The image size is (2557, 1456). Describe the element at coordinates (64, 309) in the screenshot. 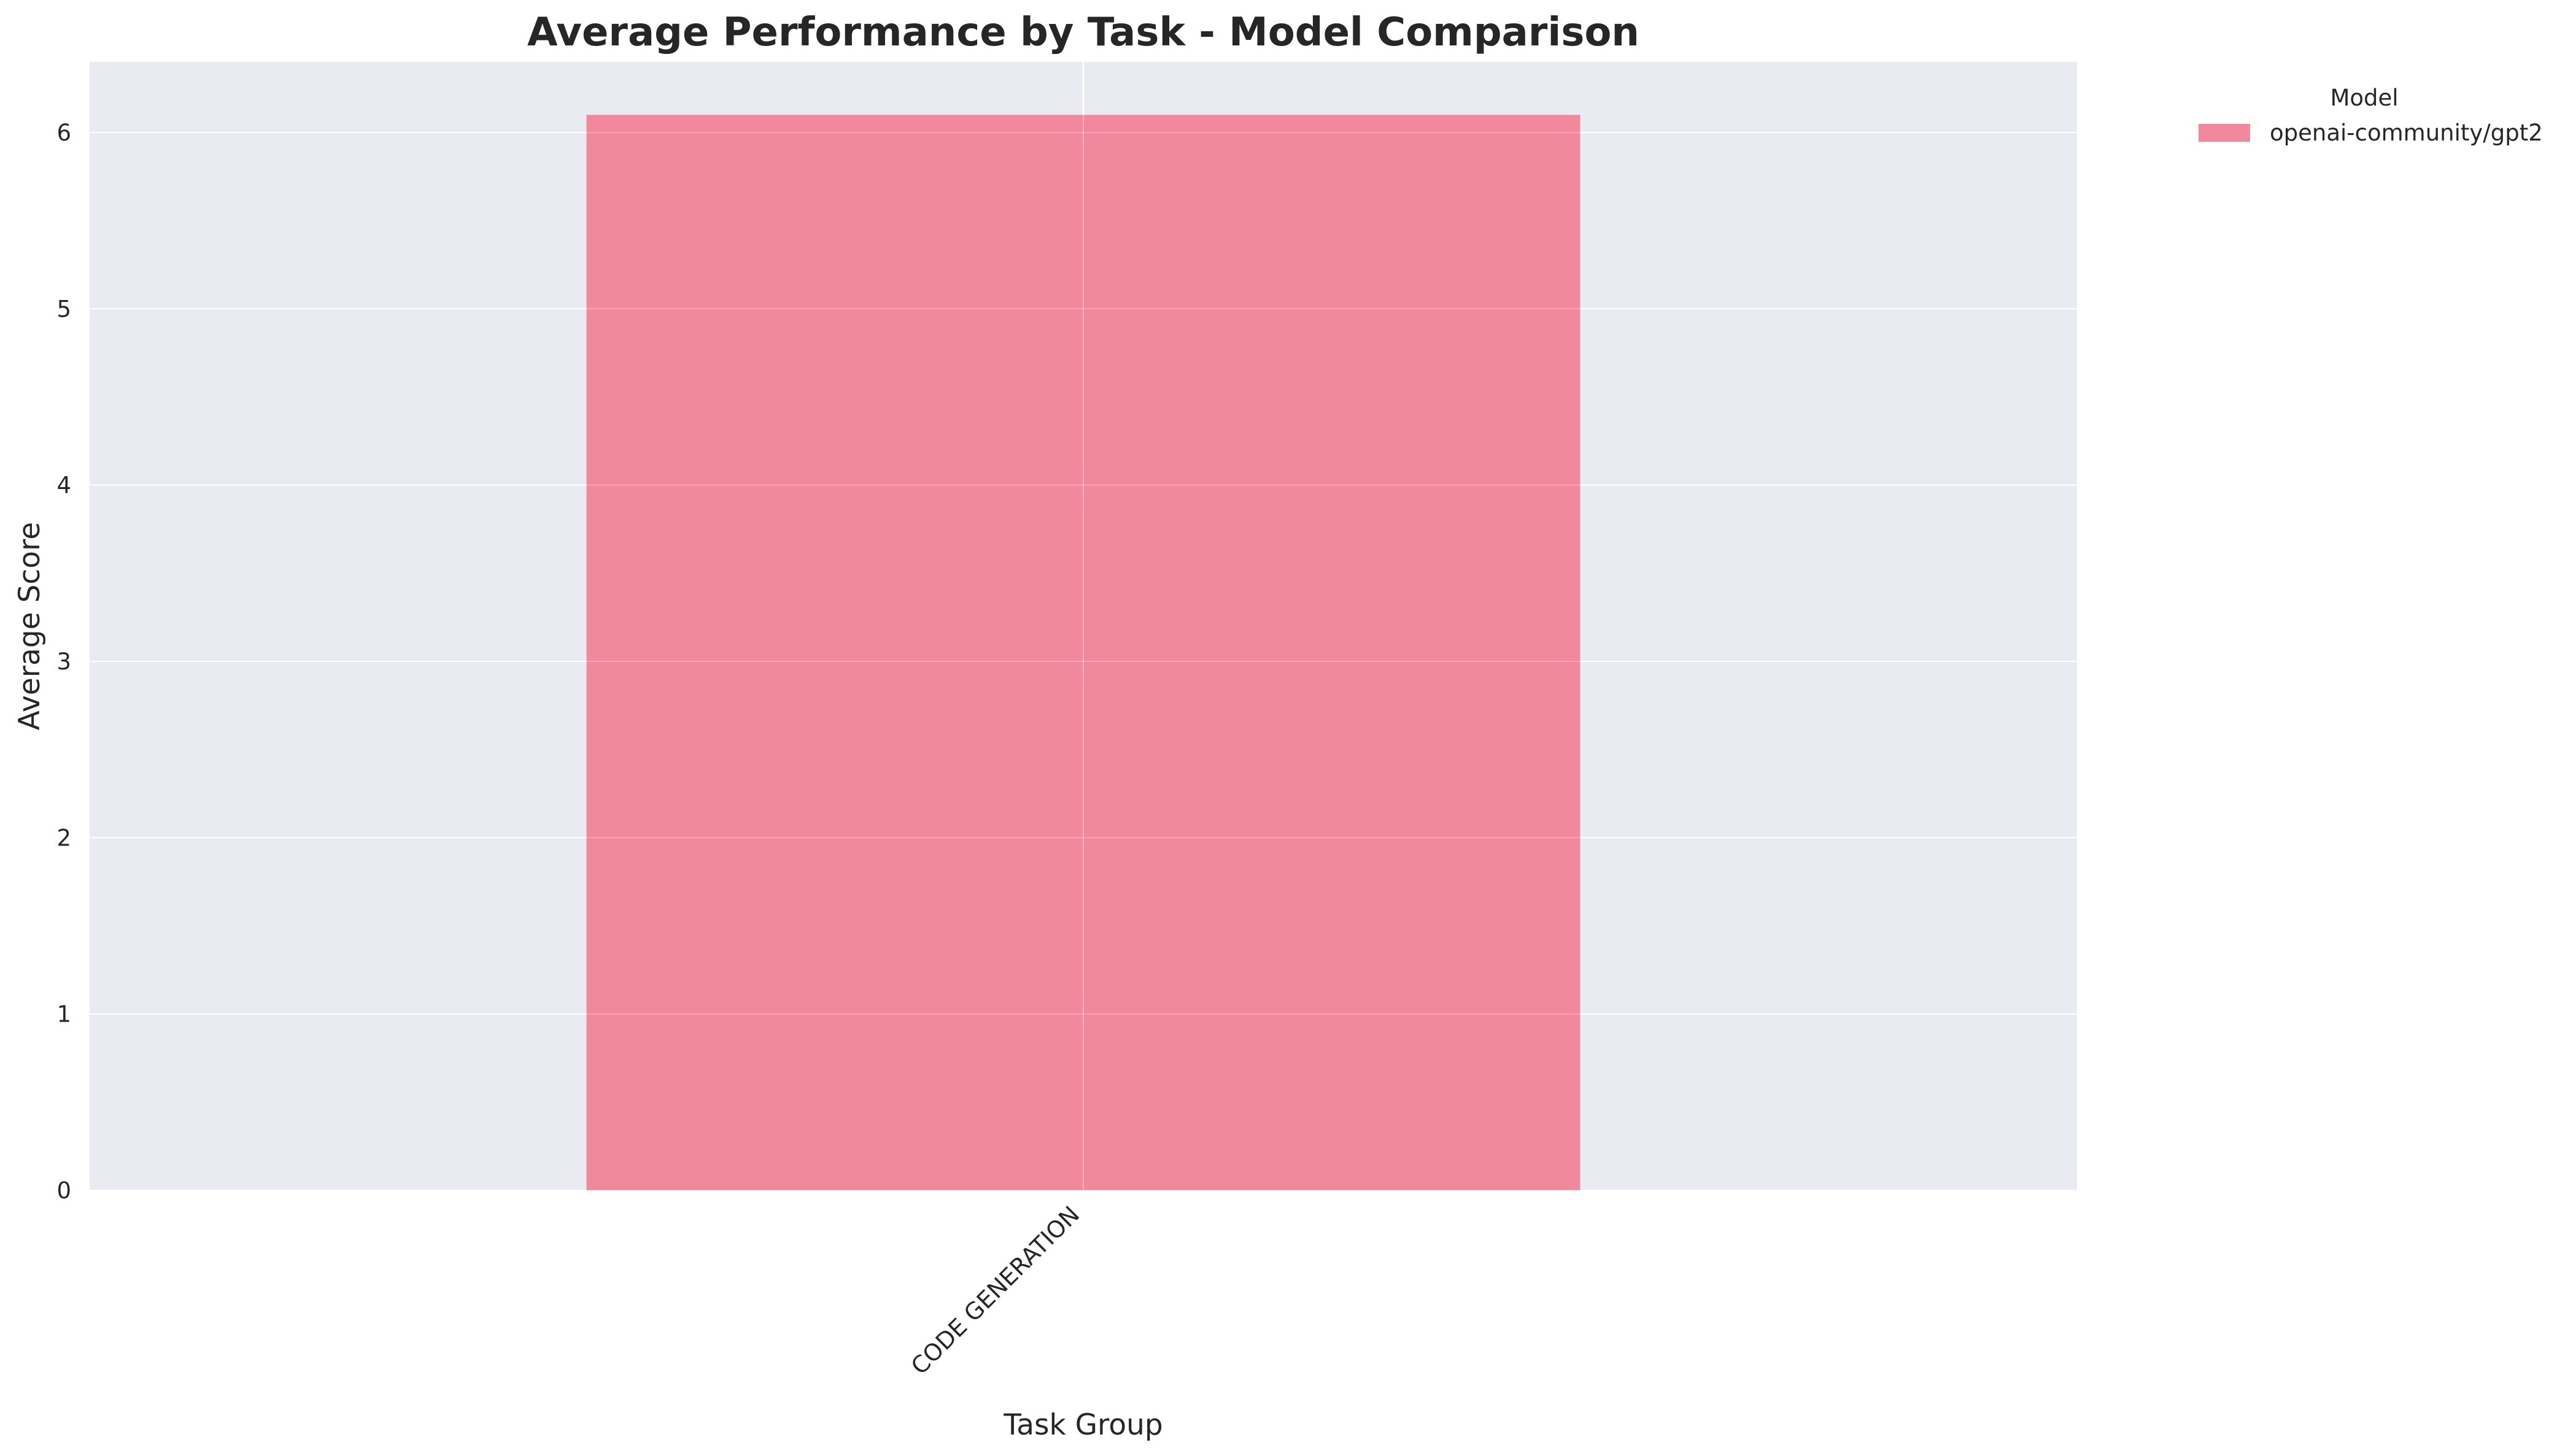

I see `y-tick-label: 5` at that location.